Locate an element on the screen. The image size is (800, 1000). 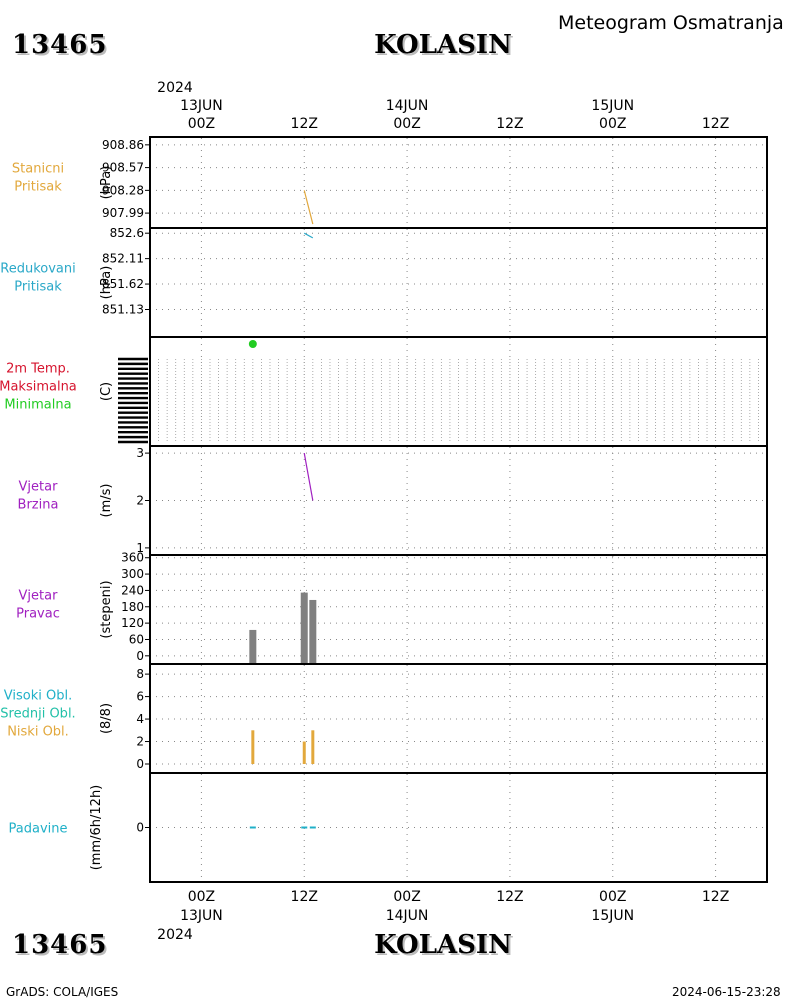
wind-speed-ytick-label: 2 is located at coordinates (140, 501).